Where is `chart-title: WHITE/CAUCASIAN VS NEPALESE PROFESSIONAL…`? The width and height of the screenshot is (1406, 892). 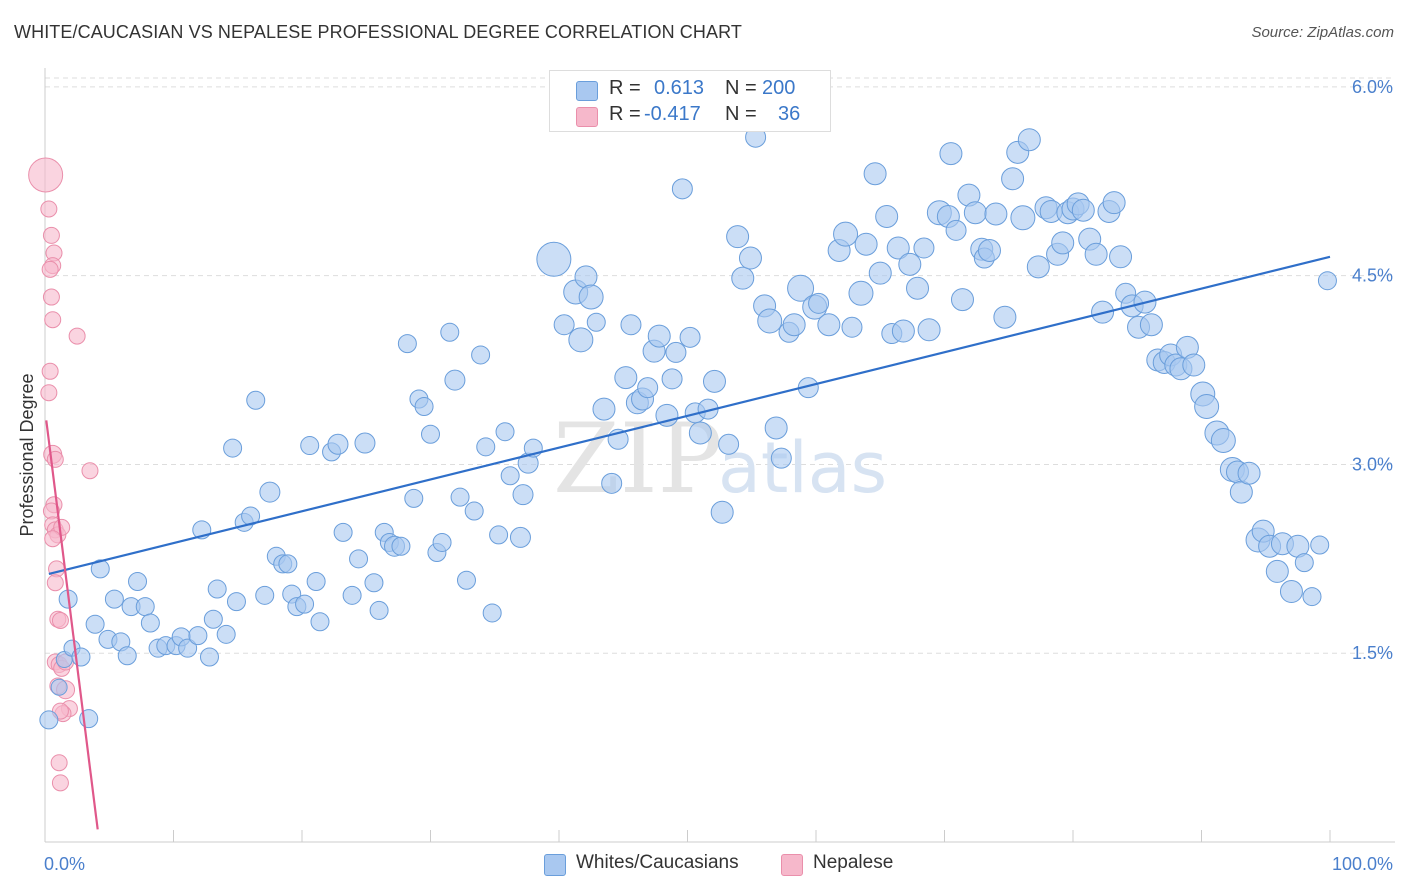
chart-title: WHITE/CAUCASIAN VS NEPALESE PROFESSIONAL… is located at coordinates (378, 32).